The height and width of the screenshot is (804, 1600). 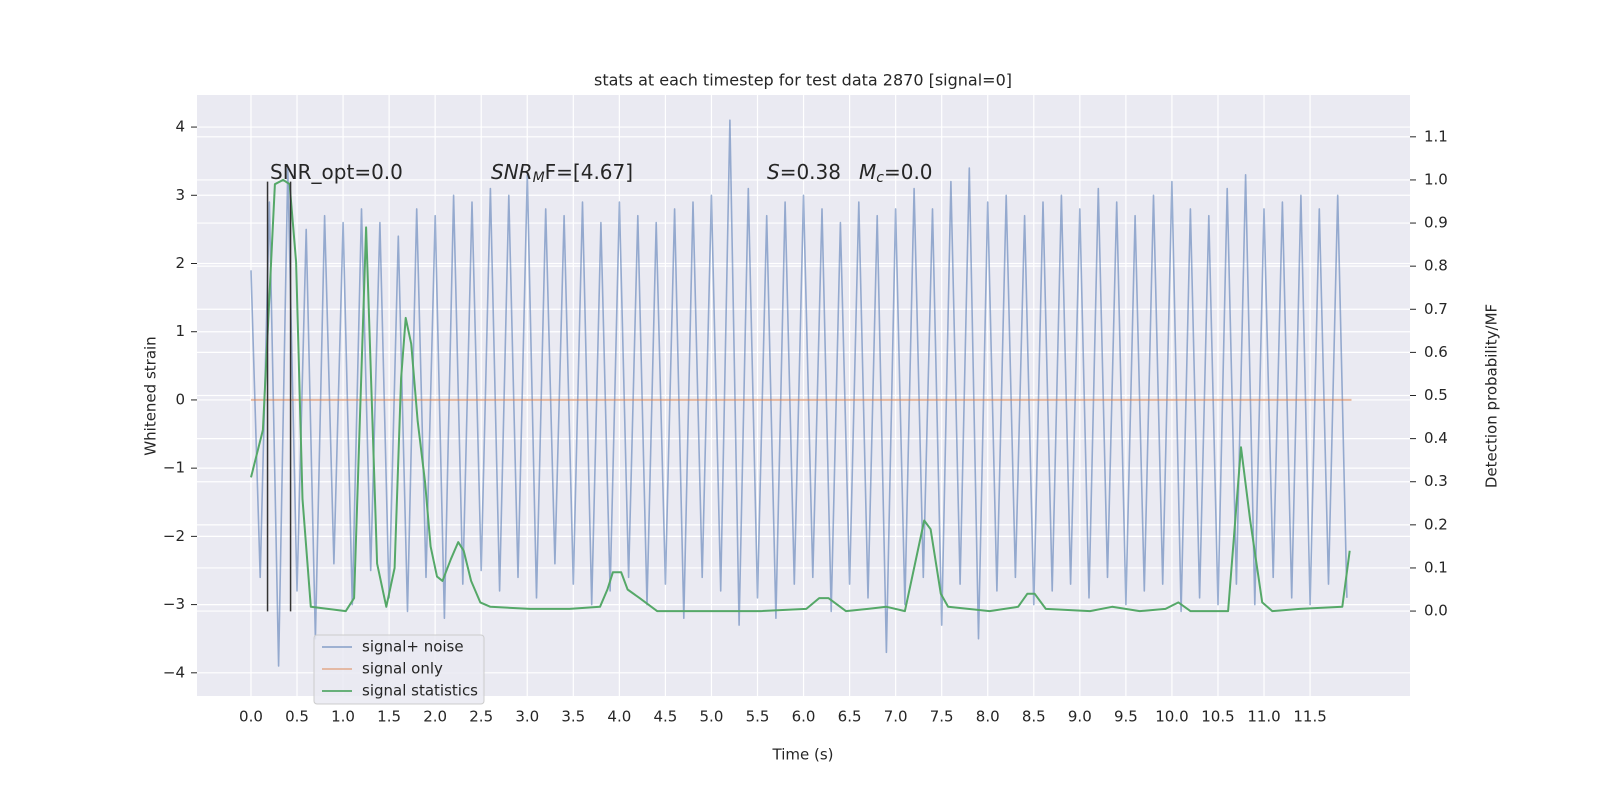 I want to click on annotation: SNRMF=[4.67], so click(x=562, y=173).